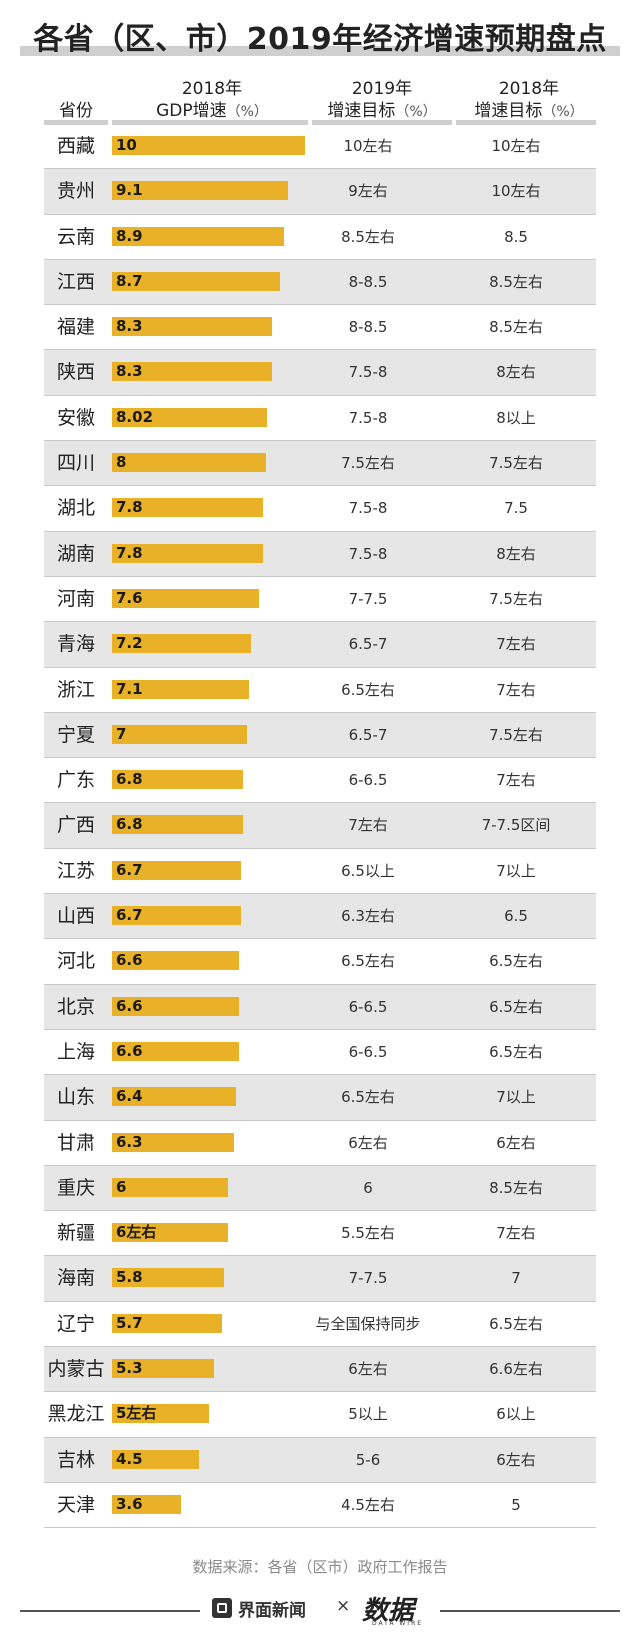 Image resolution: width=640 pixels, height=1636 pixels. Describe the element at coordinates (320, 328) in the screenshot. I see `table-row: 福建 8.3 8-8.5 8.5左右` at that location.